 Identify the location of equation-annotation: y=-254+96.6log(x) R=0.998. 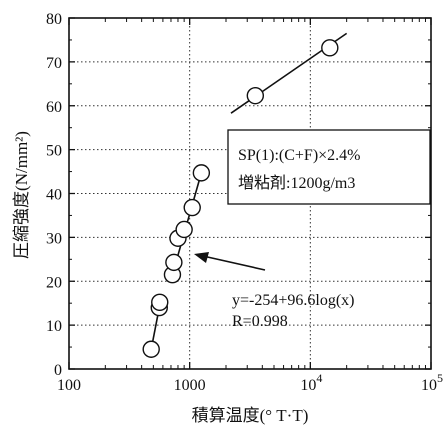
(274, 291).